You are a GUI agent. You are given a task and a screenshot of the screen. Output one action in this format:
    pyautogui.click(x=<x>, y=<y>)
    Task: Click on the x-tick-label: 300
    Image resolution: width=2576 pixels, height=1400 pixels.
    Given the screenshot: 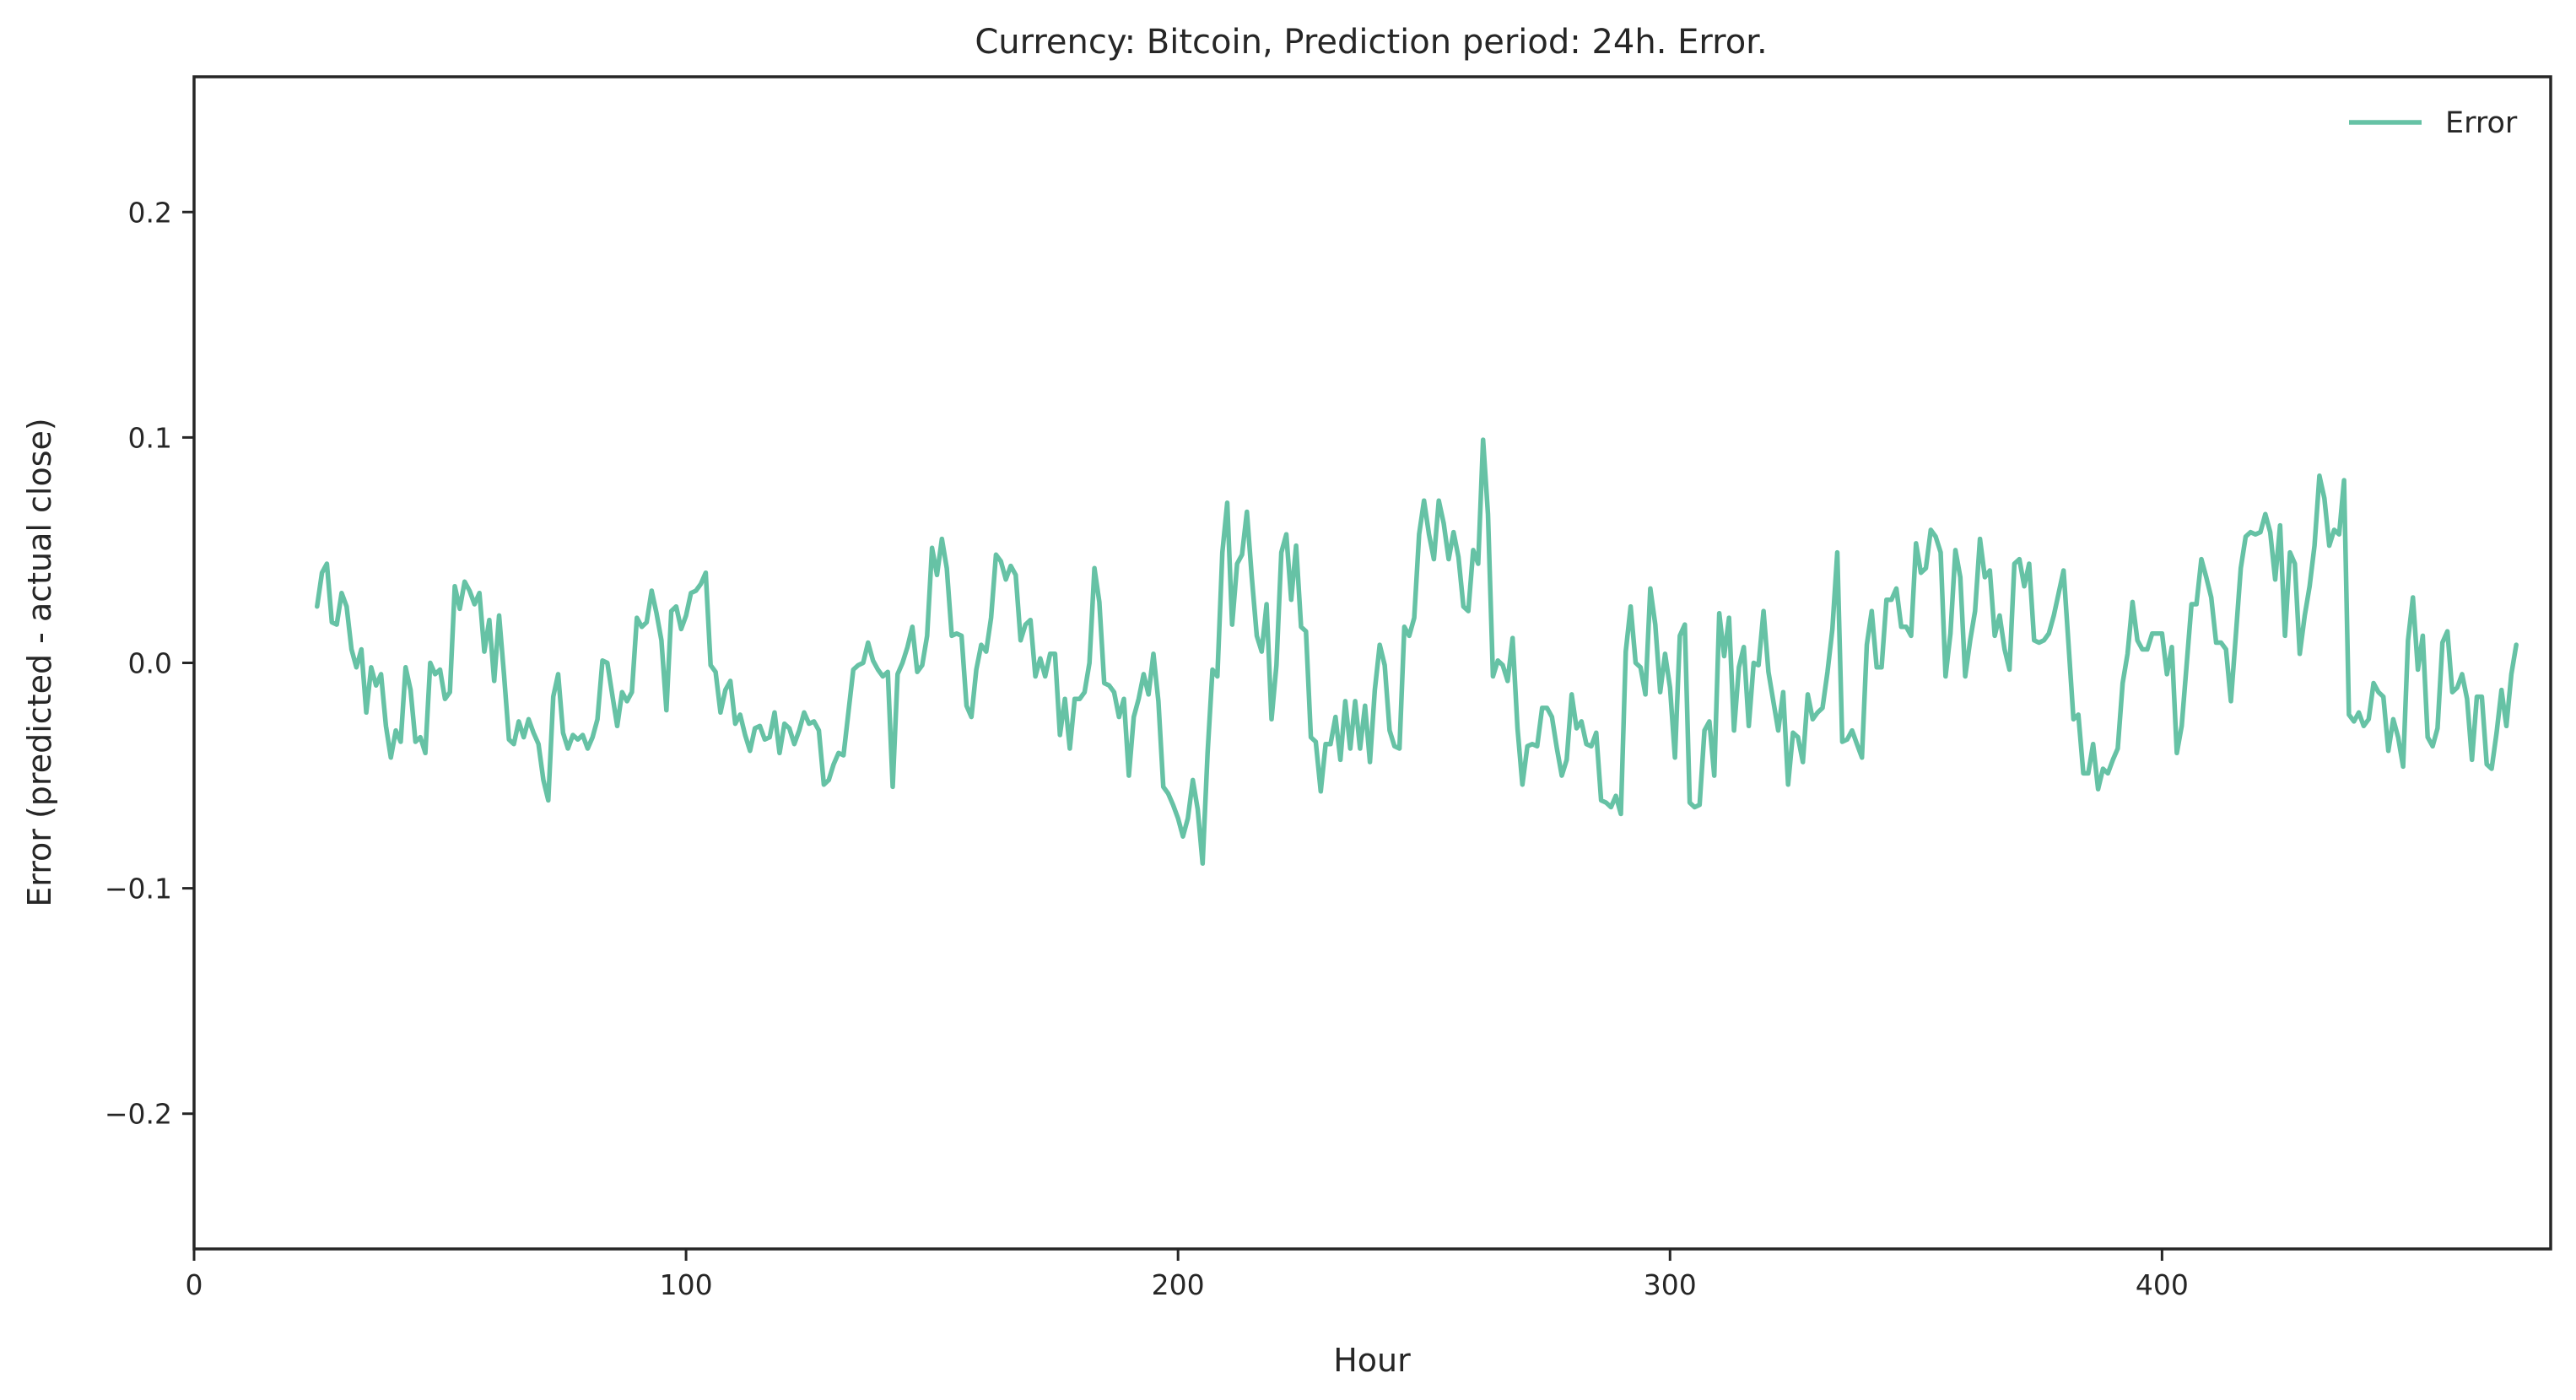 What is the action you would take?
    pyautogui.click(x=1670, y=1285)
    